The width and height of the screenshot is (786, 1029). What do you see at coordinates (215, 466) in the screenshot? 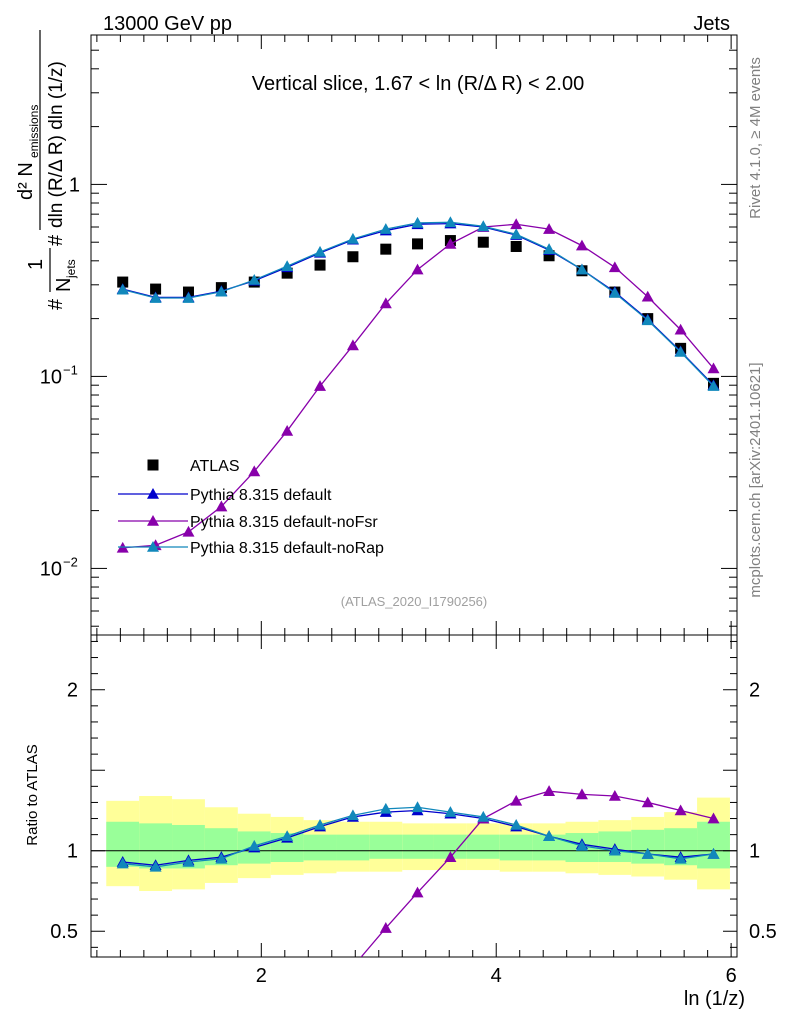
I see `legend-label: ATLAS` at bounding box center [215, 466].